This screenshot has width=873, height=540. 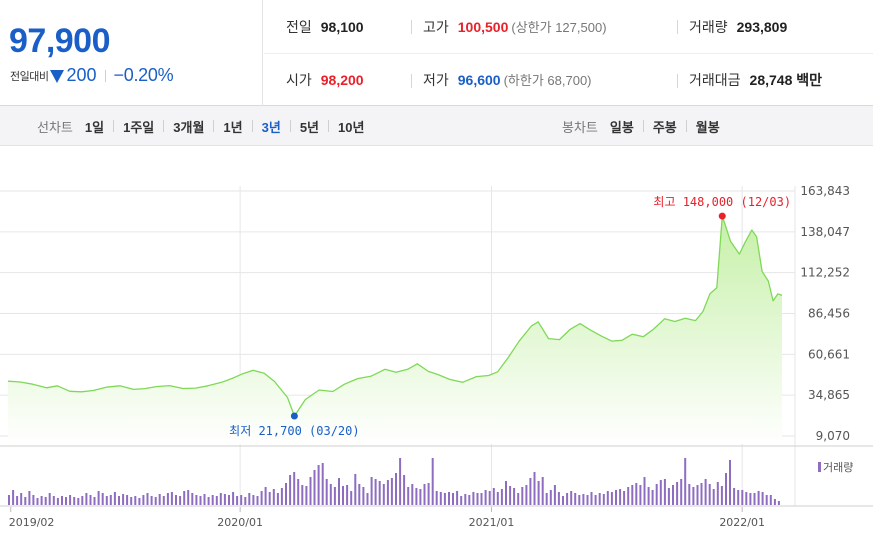 What do you see at coordinates (60, 41) in the screenshot?
I see `current-price: 97,900` at bounding box center [60, 41].